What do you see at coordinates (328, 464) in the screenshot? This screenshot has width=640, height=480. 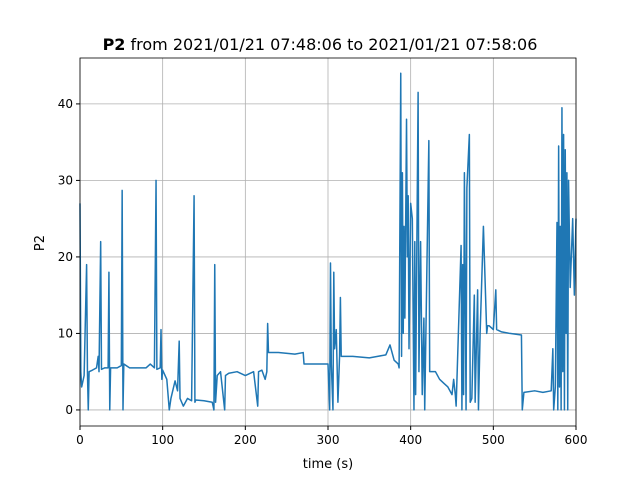 I see `x-axis-label: time (s)` at bounding box center [328, 464].